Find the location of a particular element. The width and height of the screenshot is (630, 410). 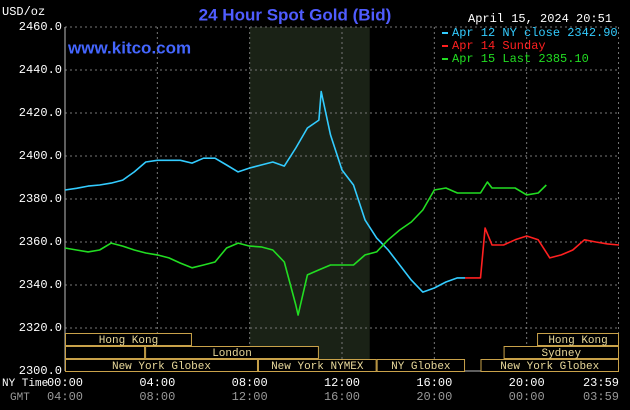

legend-label: Apr 12 NY close 2342.90 is located at coordinates (535, 33).